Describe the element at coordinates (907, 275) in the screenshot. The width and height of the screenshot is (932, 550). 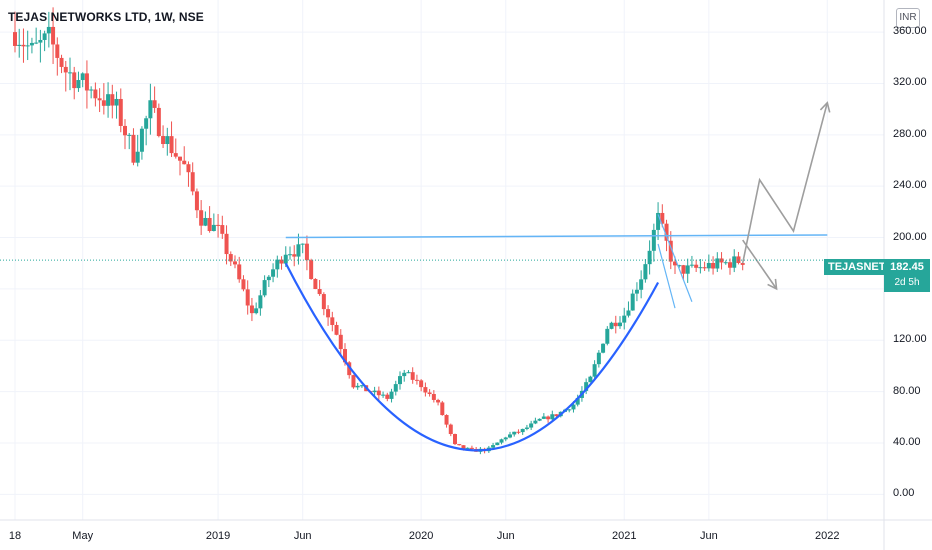
I see `price-label: 182.45 2d 5h` at that location.